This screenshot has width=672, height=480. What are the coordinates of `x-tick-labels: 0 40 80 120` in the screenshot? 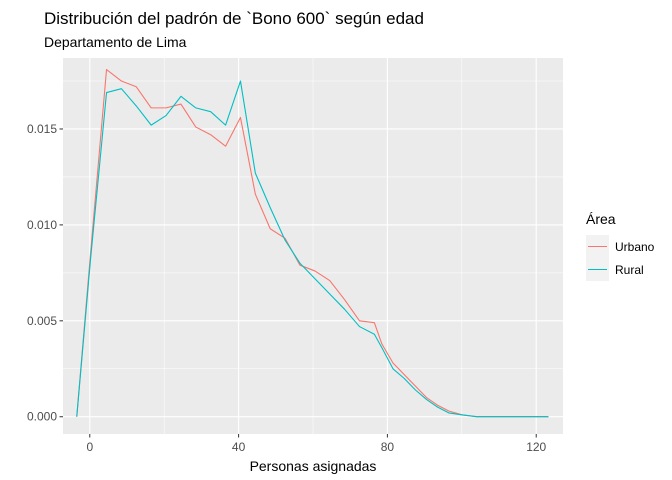 It's located at (316, 447).